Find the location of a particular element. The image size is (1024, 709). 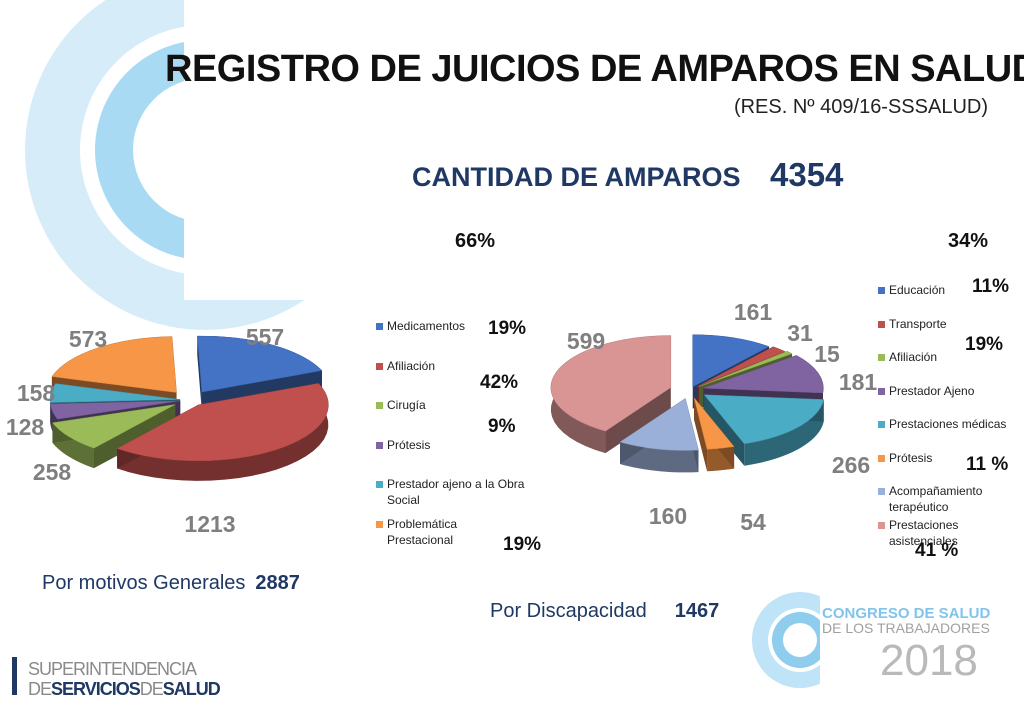

value-label-acompanamiento-terapeutico: 160 is located at coordinates (668, 516).